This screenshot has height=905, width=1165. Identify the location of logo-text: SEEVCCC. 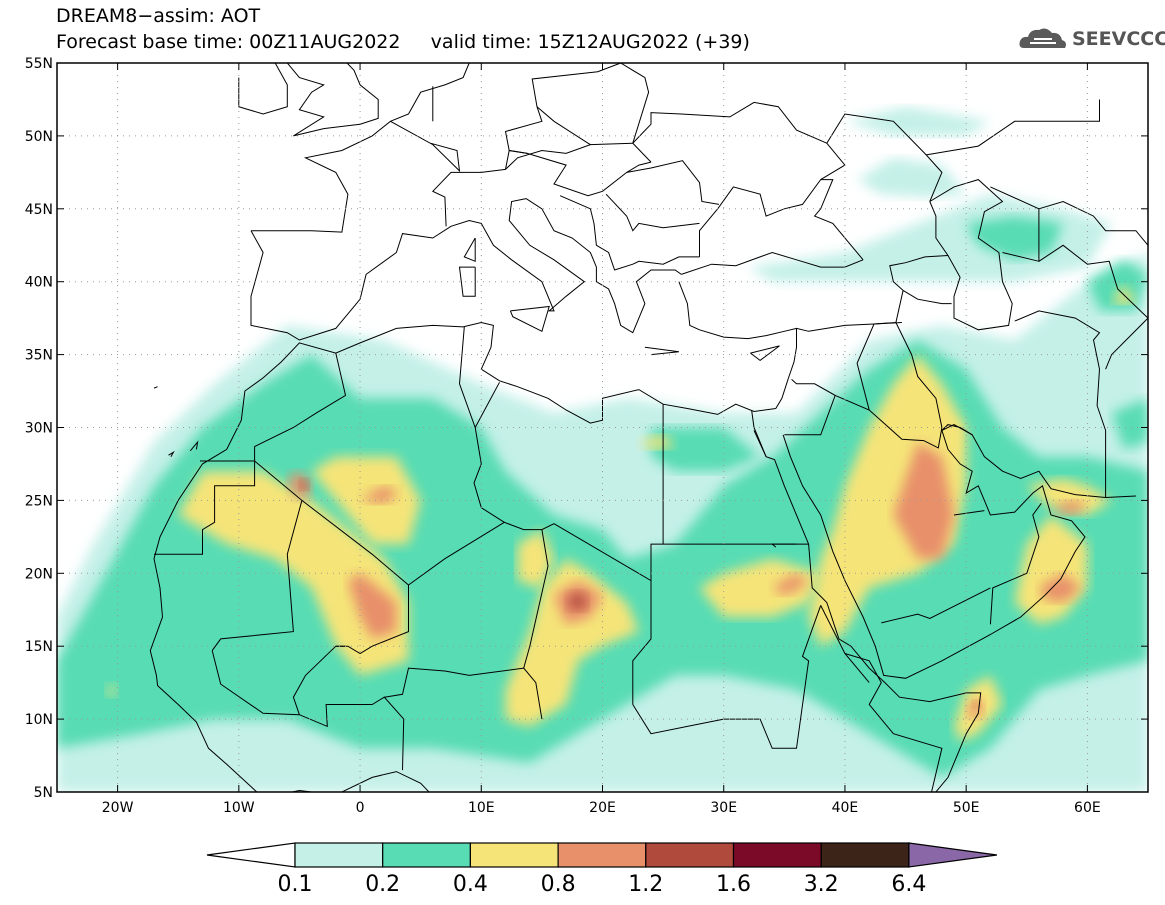
(1118, 39).